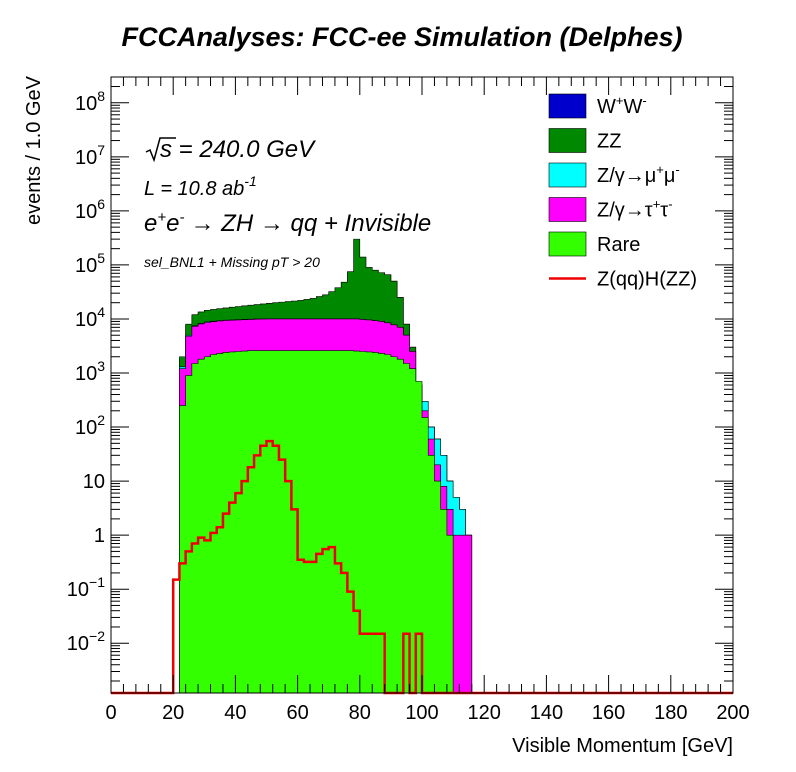  I want to click on legend-label-z: Z/γ→τ+τ-, so click(635, 209).